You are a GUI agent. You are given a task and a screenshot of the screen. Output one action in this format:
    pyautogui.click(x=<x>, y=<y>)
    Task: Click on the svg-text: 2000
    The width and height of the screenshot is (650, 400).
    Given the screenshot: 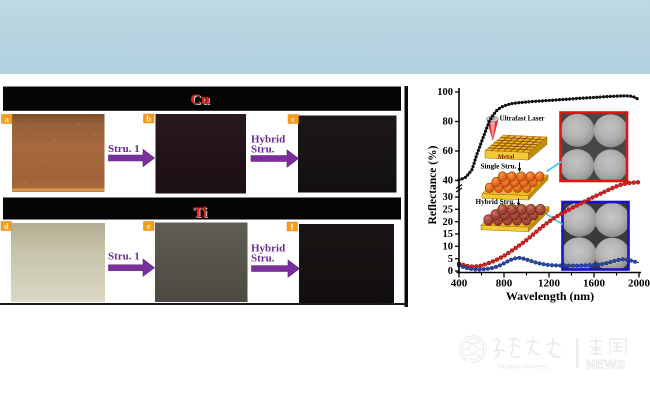 What is the action you would take?
    pyautogui.click(x=639, y=284)
    